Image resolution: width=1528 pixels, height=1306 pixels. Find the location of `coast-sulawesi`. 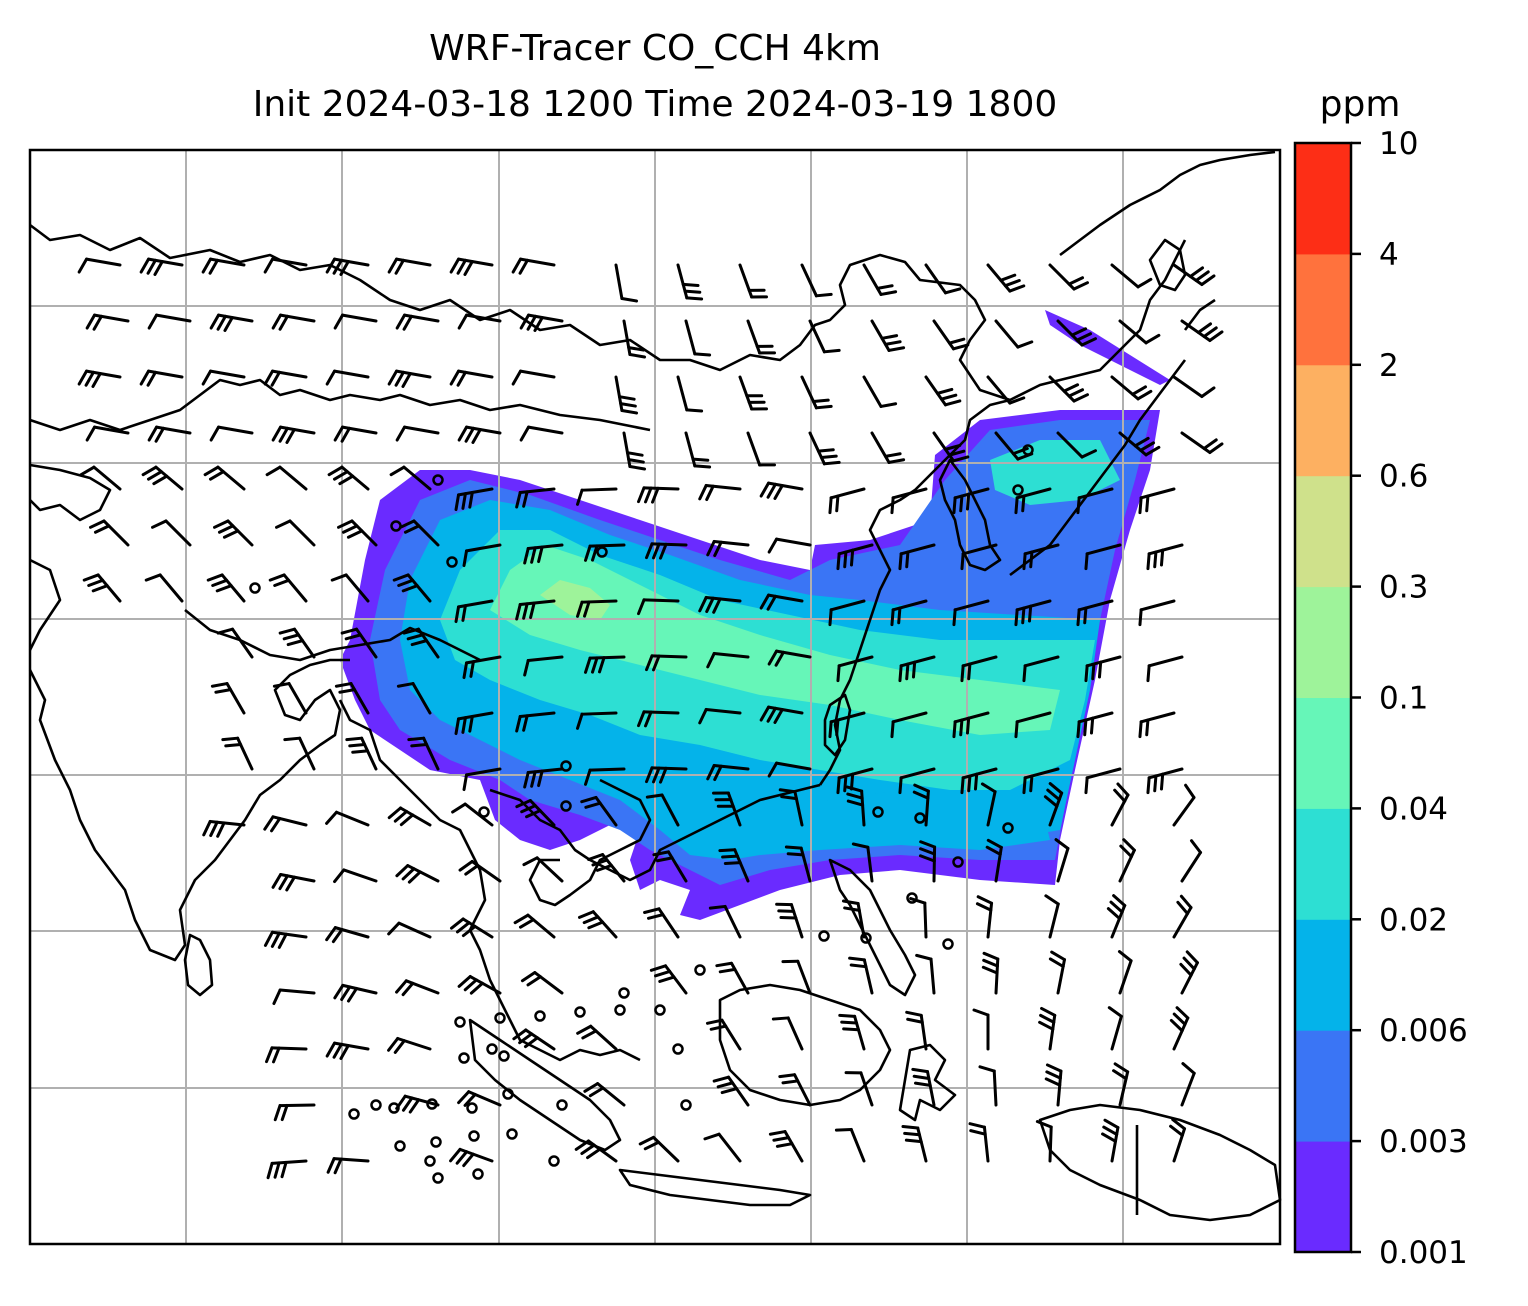

coast-sulawesi is located at coordinates (927, 1082).